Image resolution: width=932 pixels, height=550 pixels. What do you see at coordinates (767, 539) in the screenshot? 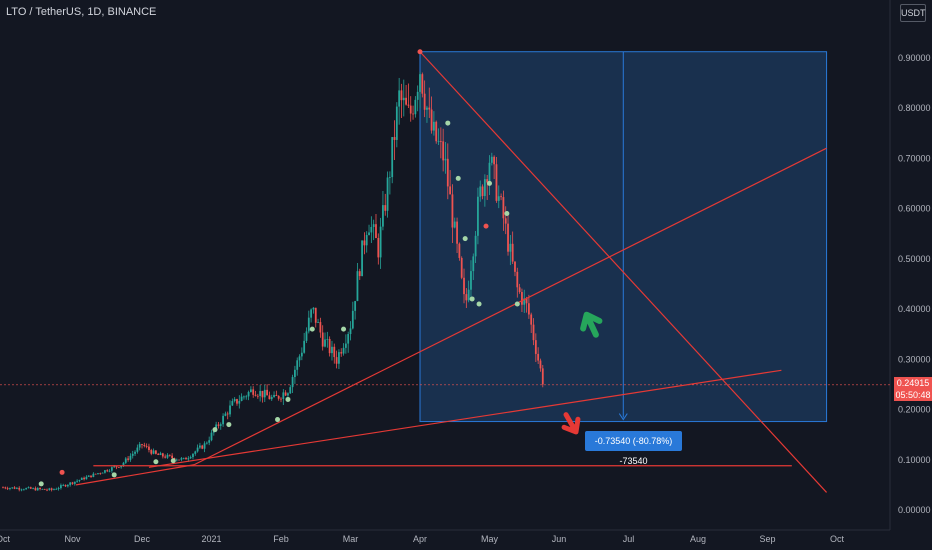
I see `x-tick-label: Sep` at bounding box center [767, 539].